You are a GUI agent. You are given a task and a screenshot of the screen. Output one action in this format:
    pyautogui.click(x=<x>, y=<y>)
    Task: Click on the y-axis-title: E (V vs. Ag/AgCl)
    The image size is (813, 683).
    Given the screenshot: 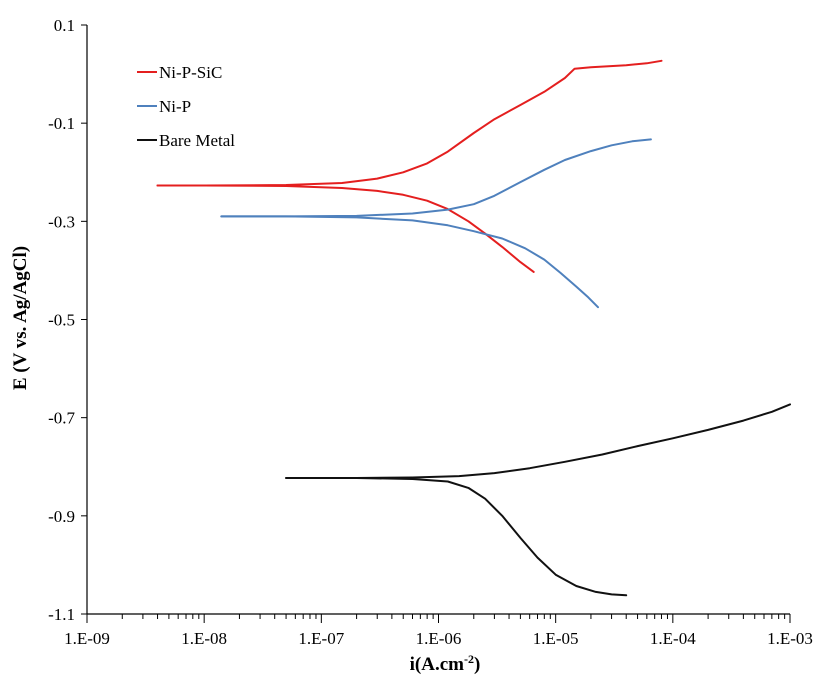 What is the action you would take?
    pyautogui.click(x=20, y=318)
    